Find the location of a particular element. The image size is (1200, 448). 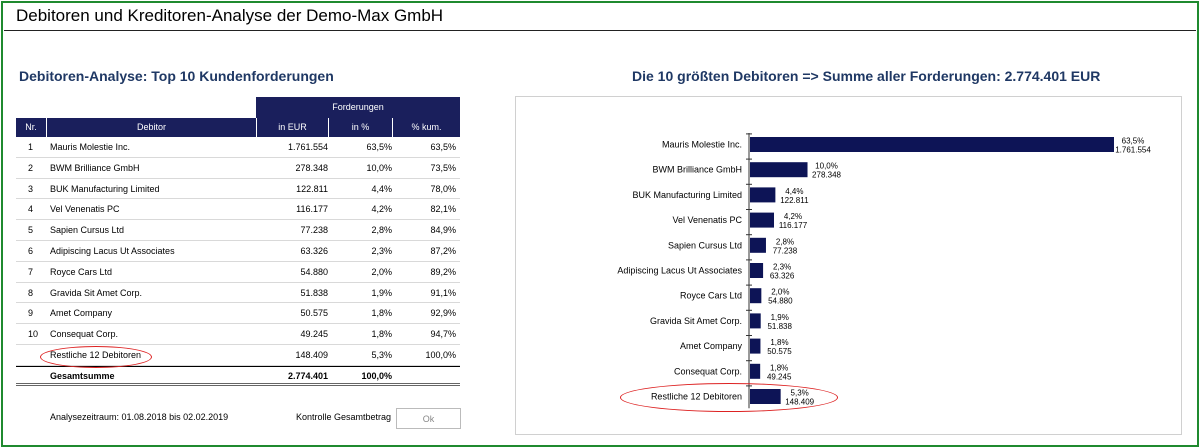

cell-kum: 73,5% is located at coordinates (443, 167).